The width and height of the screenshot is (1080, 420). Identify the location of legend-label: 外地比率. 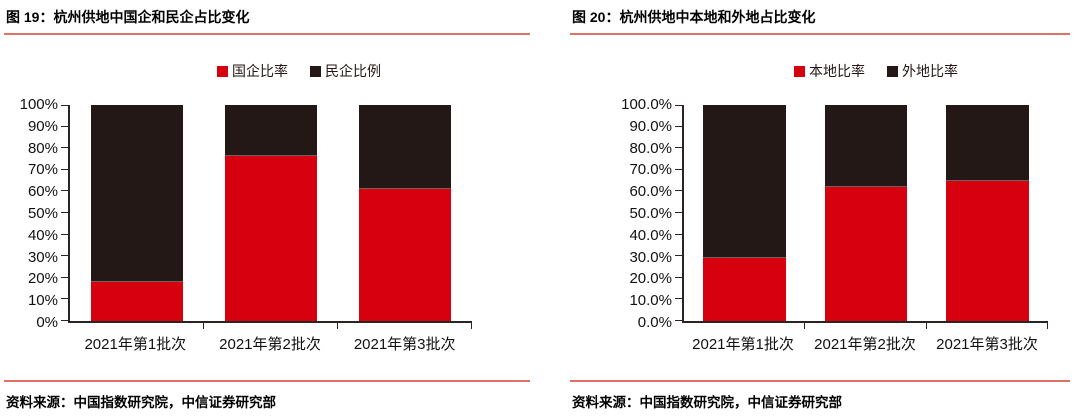
(930, 71).